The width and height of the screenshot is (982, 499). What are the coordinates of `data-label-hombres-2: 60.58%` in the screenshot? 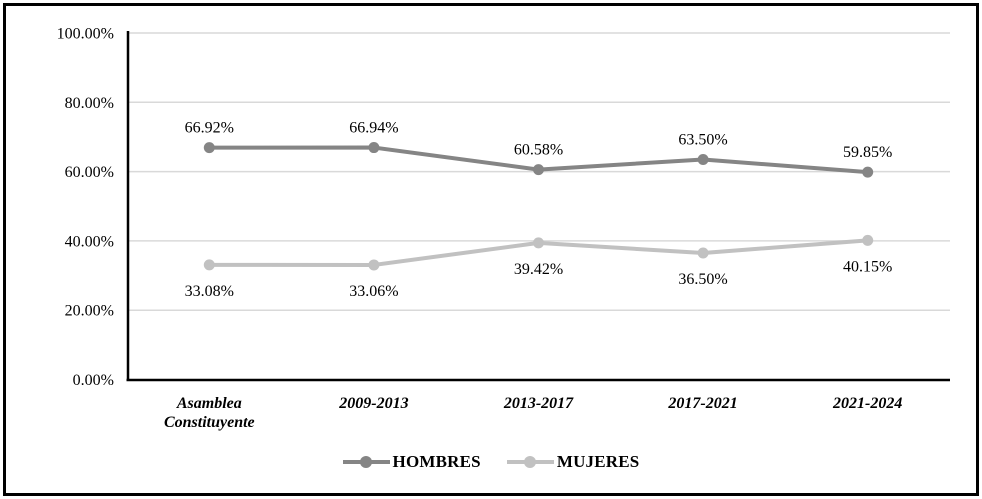 It's located at (538, 150).